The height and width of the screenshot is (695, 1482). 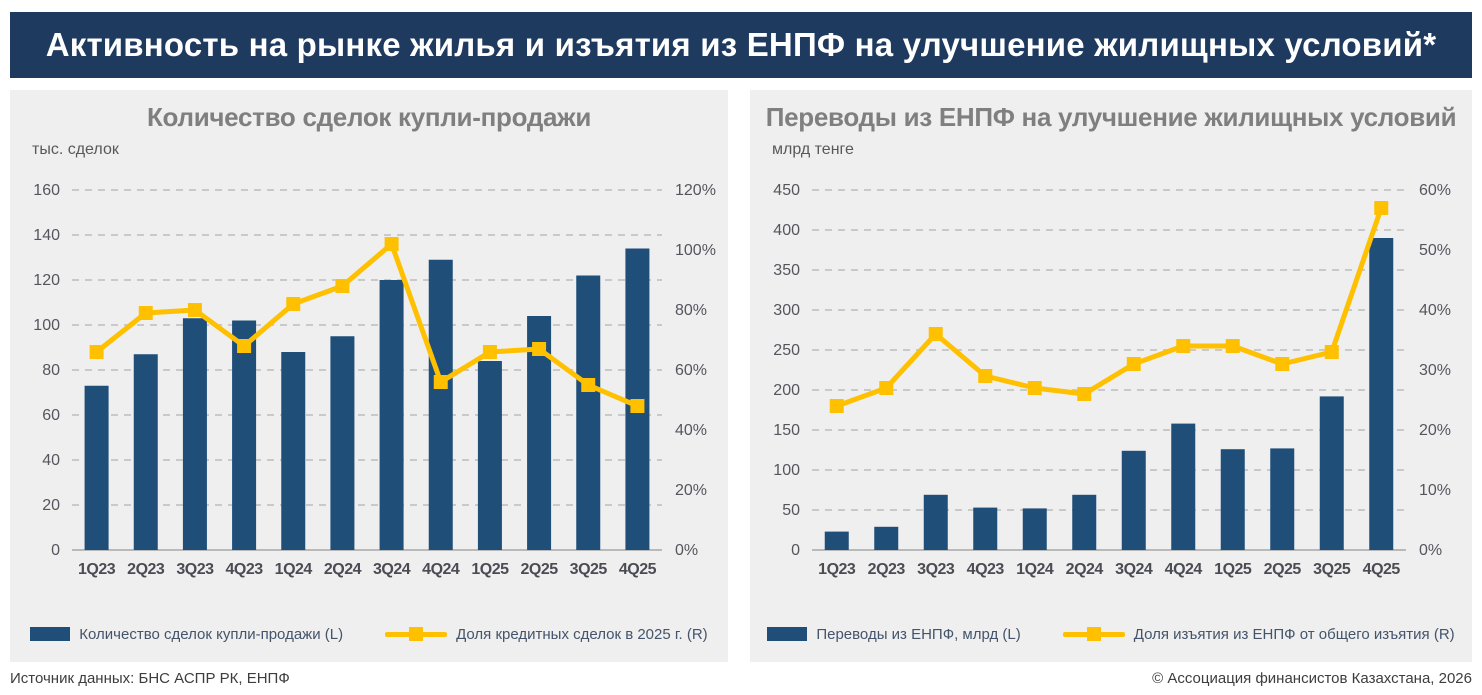 I want to click on right-axis-tick-label: 80%, so click(x=691, y=310).